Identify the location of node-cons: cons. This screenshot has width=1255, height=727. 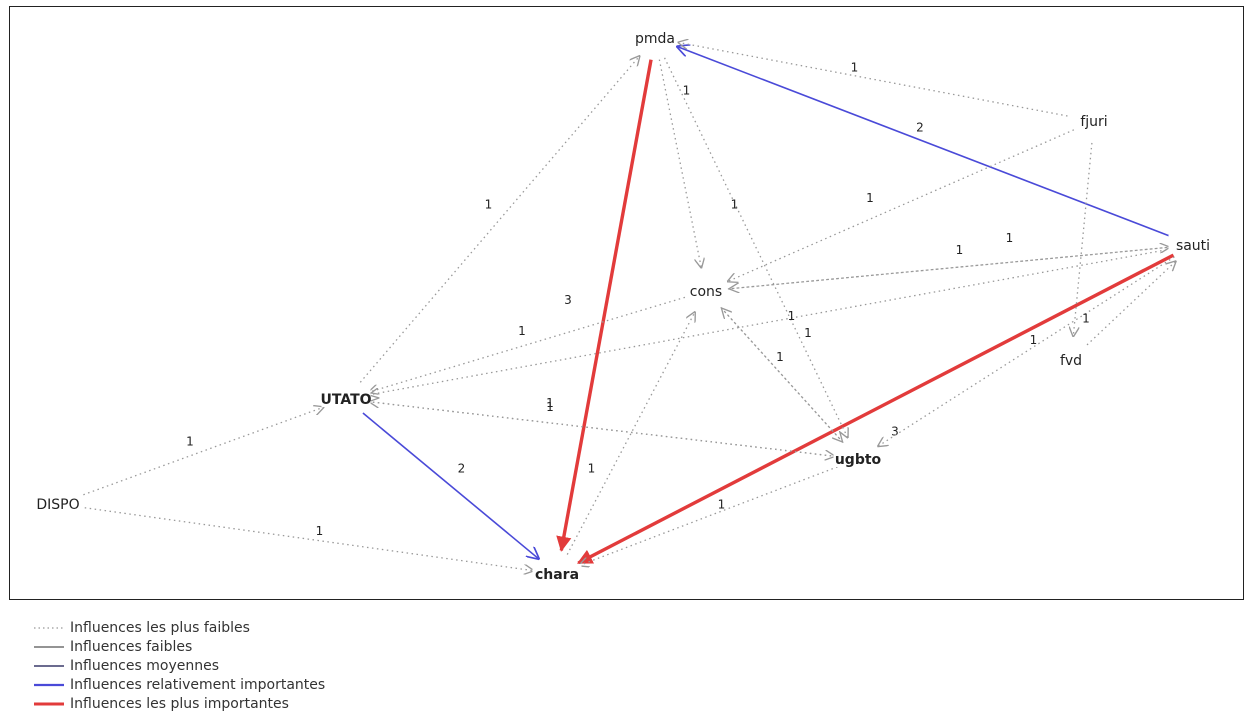
(706, 292).